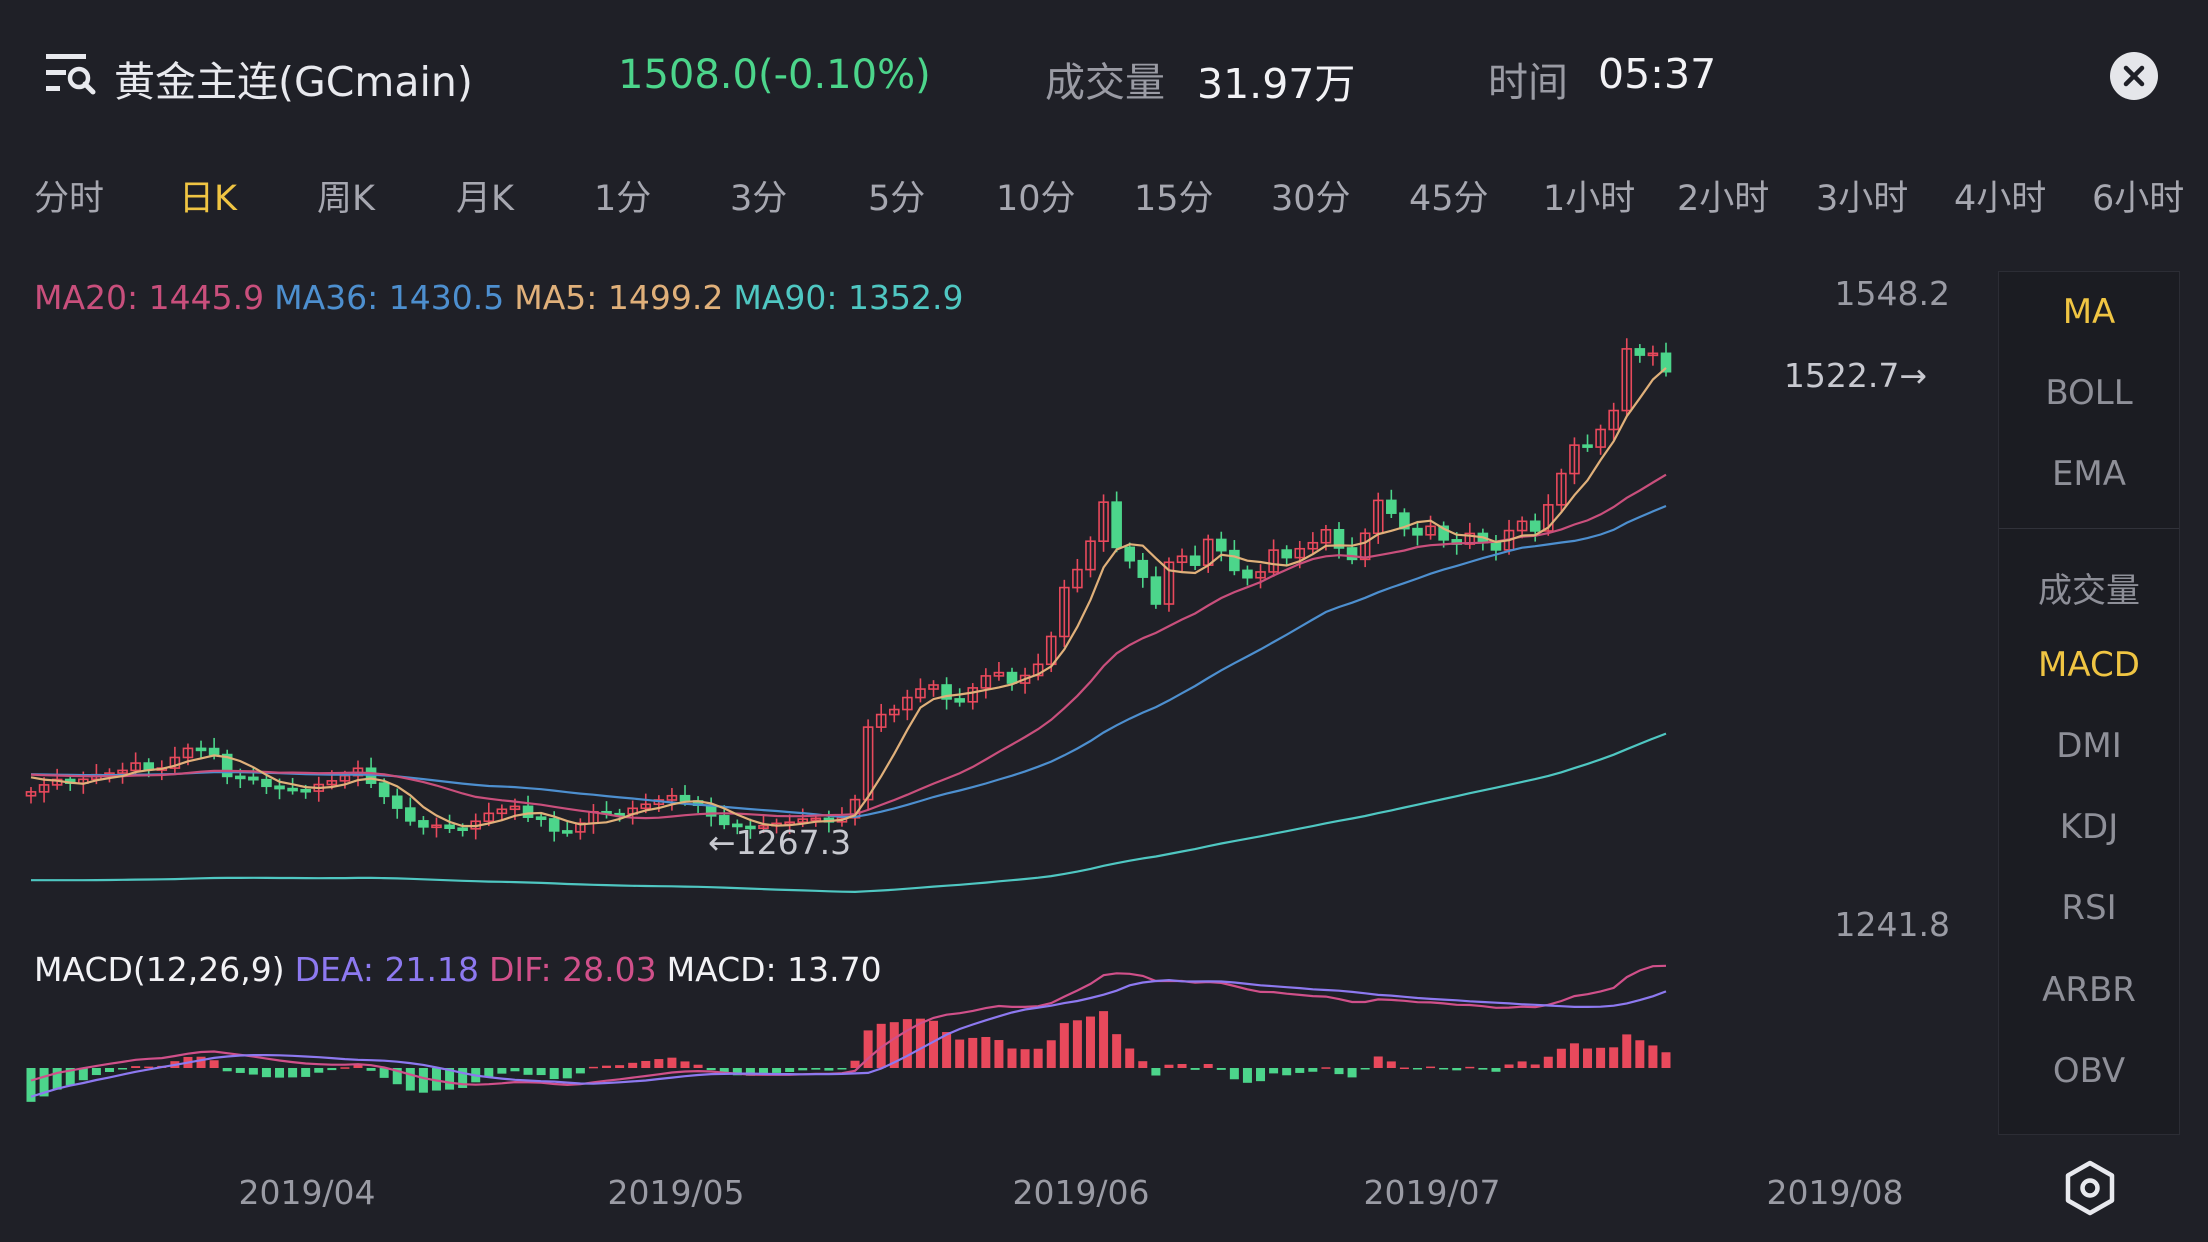  What do you see at coordinates (1311, 199) in the screenshot?
I see `tab-period: 30分` at bounding box center [1311, 199].